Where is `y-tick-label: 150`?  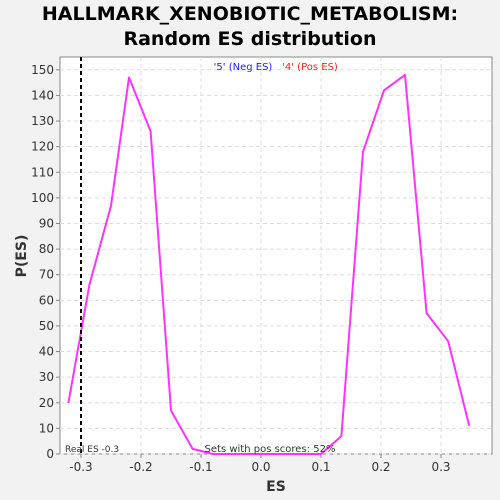
y-tick-label: 150 is located at coordinates (42, 70).